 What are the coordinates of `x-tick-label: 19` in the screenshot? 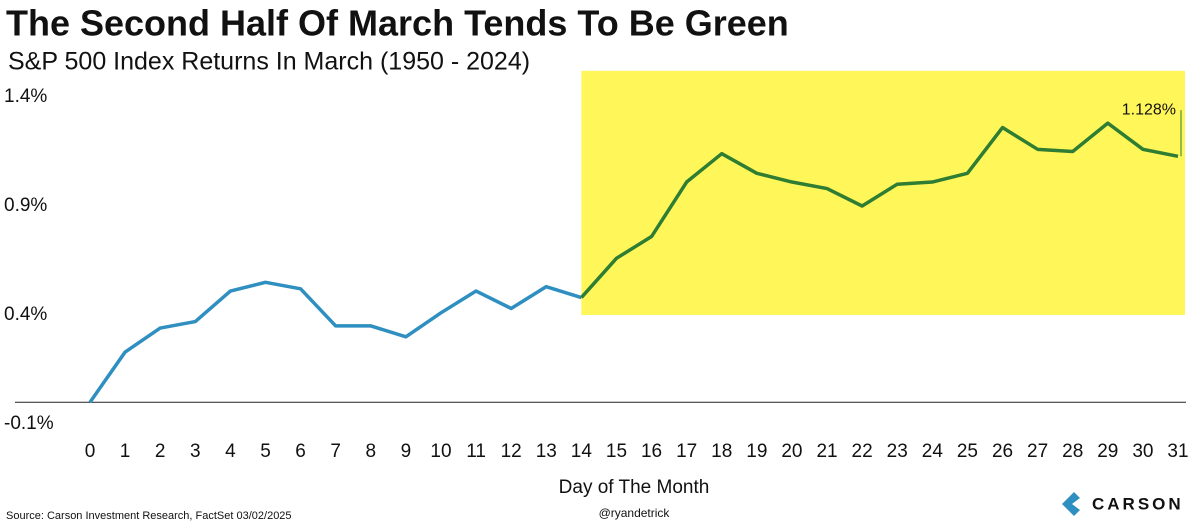 It's located at (756, 451).